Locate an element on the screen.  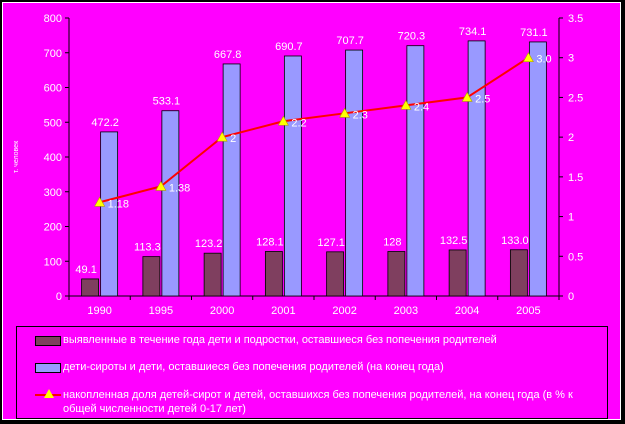
data-label-share: 2 is located at coordinates (233, 139).